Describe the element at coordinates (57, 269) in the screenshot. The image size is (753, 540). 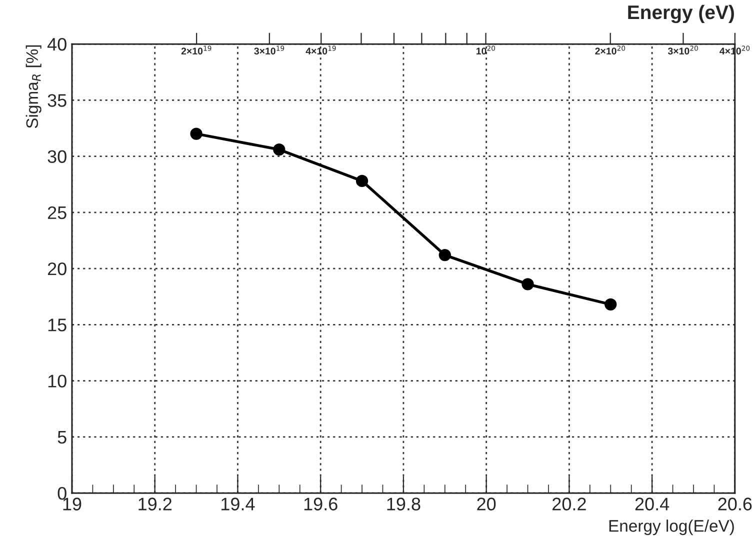
I see `y-tick-label: 20` at that location.